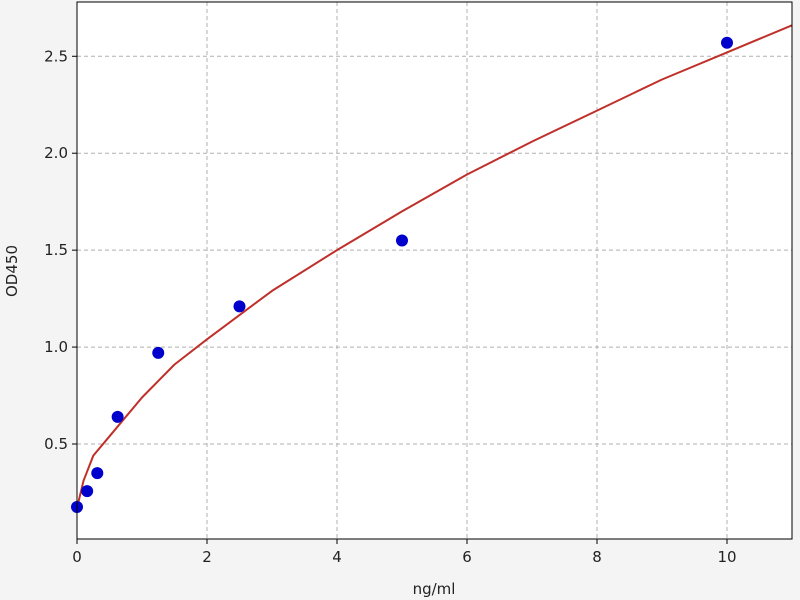 The width and height of the screenshot is (800, 600). I want to click on x-axis-ticks: 0 2 4 6 8 10, so click(404, 552).